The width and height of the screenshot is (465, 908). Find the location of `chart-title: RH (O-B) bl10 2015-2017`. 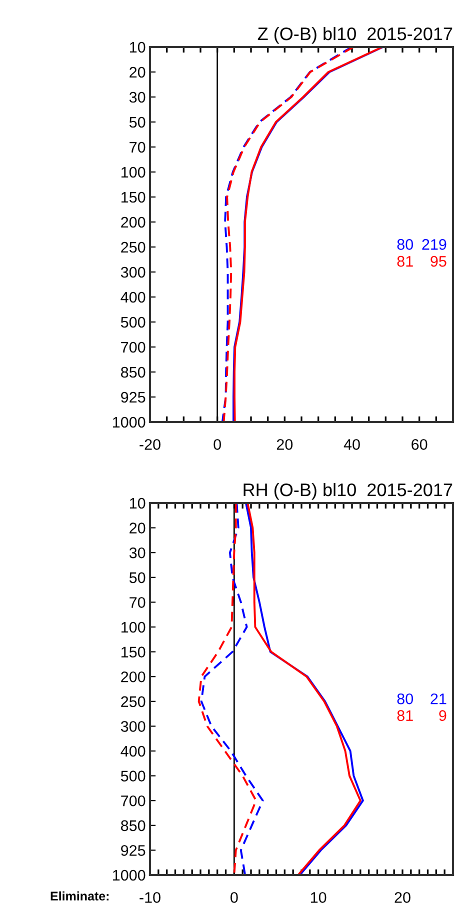

chart-title: RH (O-B) bl10 2015-2017 is located at coordinates (348, 491).